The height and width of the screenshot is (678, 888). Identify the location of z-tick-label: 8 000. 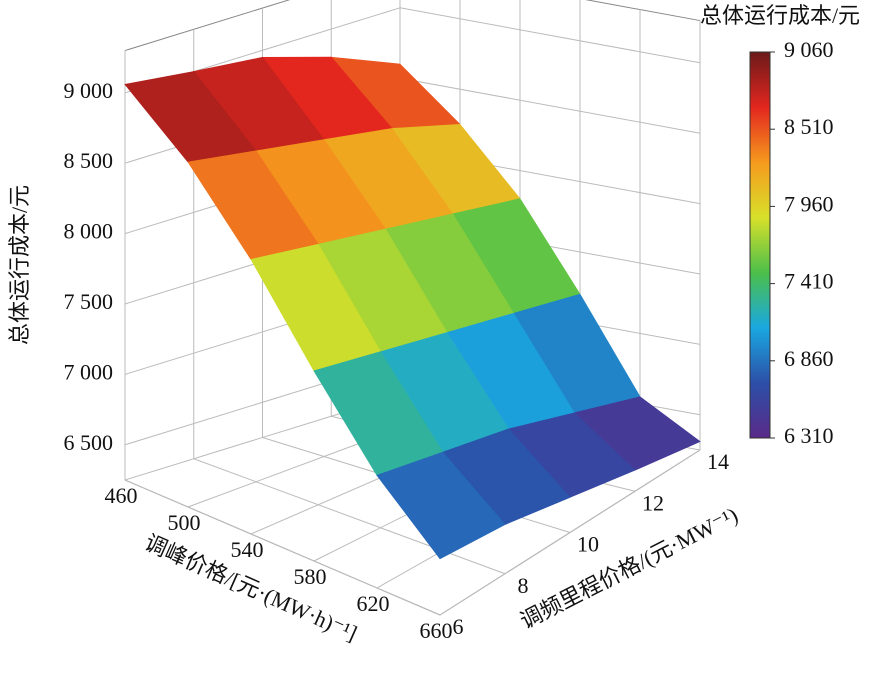
(89, 231).